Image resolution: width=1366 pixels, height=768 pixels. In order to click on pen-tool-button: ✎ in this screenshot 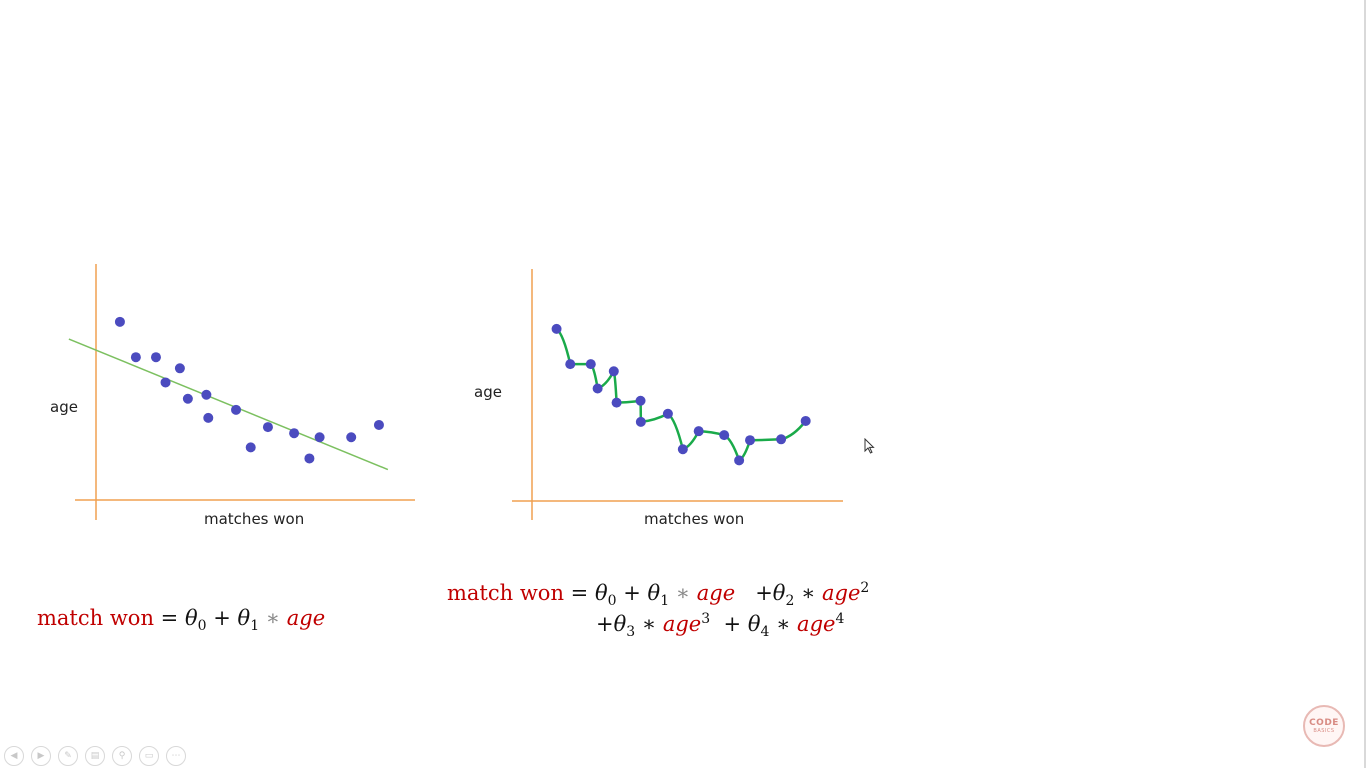, I will do `click(68, 756)`.